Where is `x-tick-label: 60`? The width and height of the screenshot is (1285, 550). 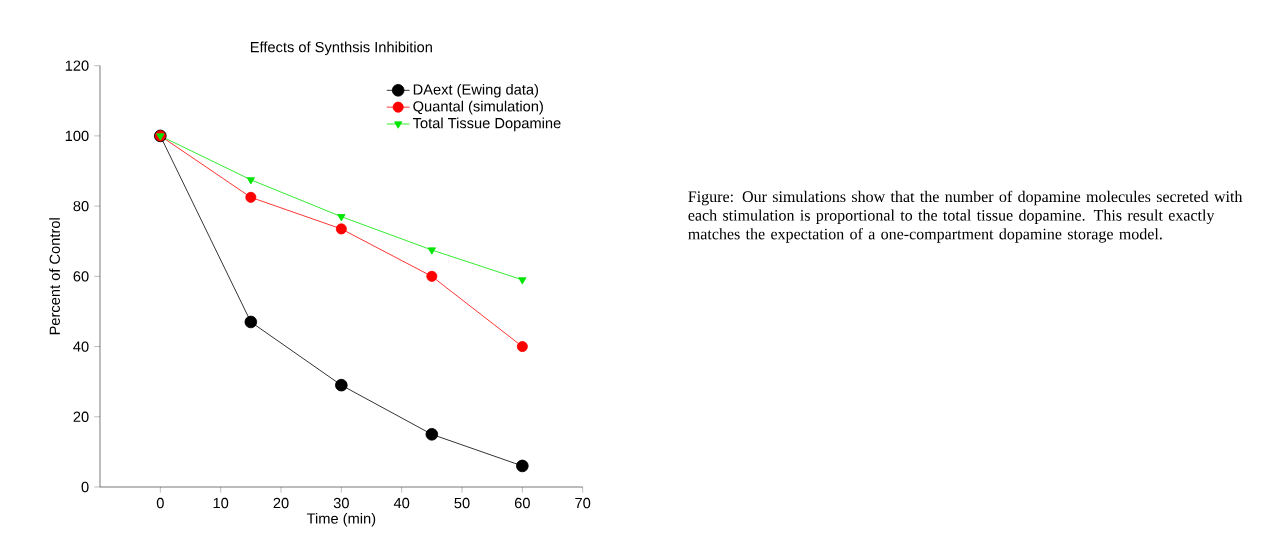
x-tick-label: 60 is located at coordinates (522, 503).